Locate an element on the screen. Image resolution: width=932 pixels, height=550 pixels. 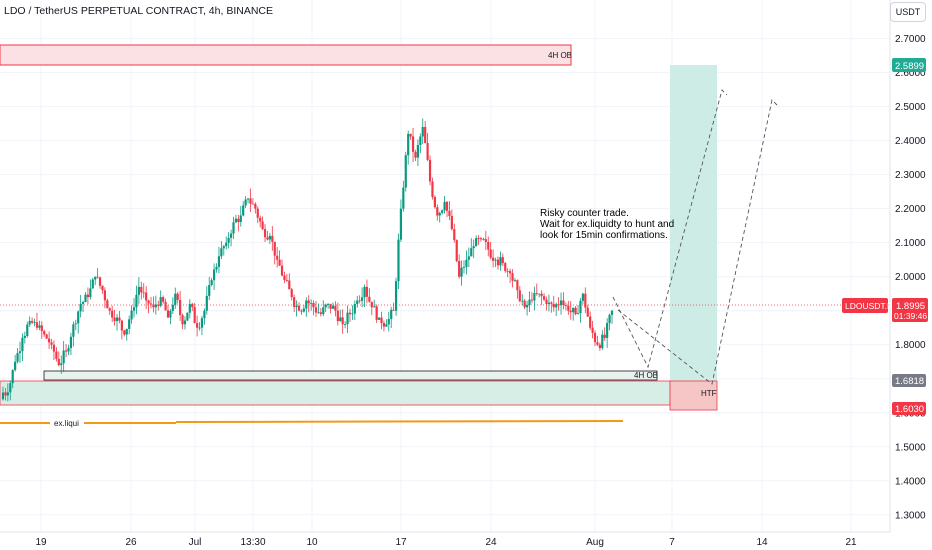
position-target-zone is located at coordinates (693, 223).